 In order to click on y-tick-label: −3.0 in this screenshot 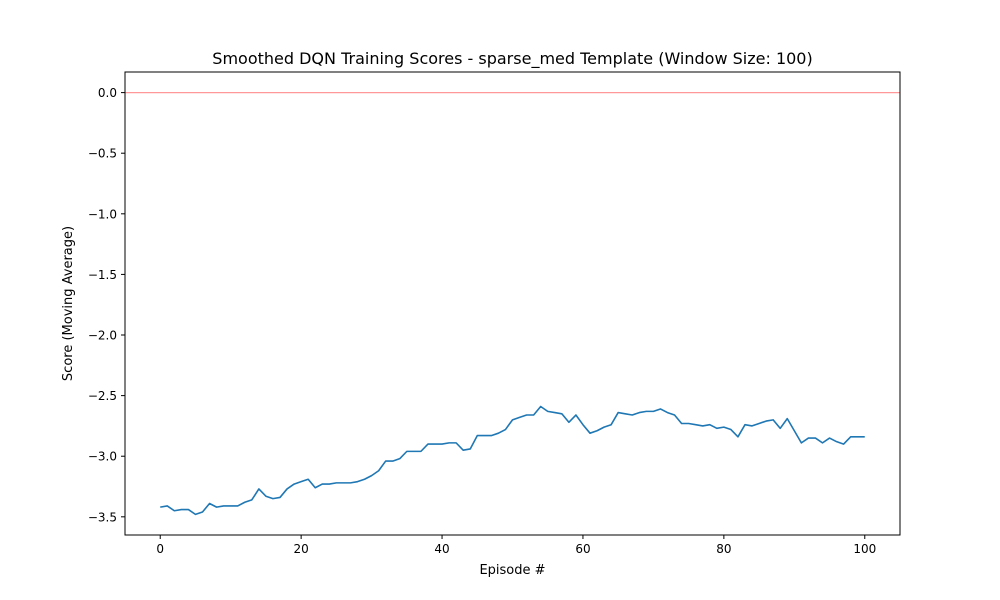, I will do `click(102, 457)`.